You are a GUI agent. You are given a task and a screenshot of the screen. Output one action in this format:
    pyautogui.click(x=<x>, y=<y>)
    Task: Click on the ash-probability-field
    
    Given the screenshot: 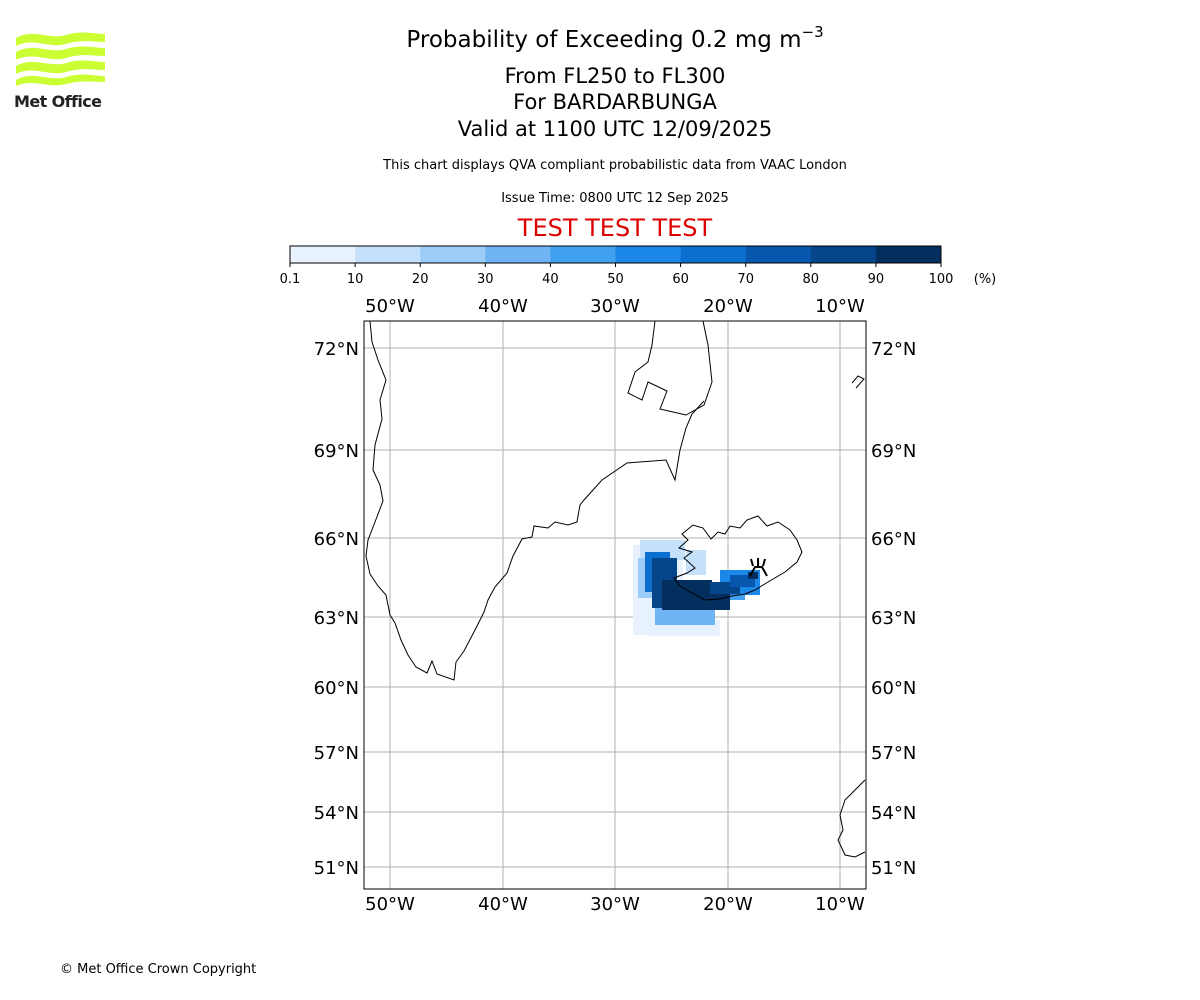 What is the action you would take?
    pyautogui.click(x=696, y=588)
    